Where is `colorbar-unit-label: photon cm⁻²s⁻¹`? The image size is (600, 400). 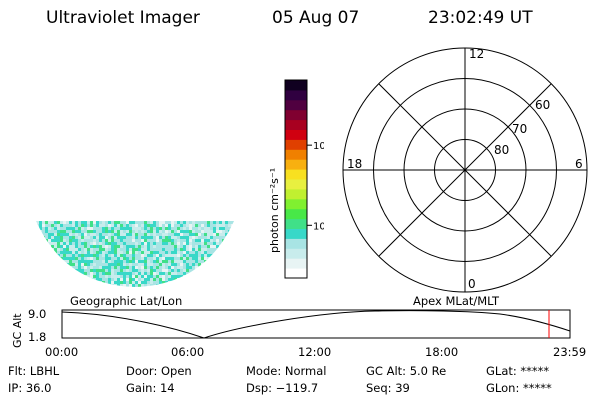
colorbar-unit-label: photon cm⁻²s⁻¹ is located at coordinates (274, 210).